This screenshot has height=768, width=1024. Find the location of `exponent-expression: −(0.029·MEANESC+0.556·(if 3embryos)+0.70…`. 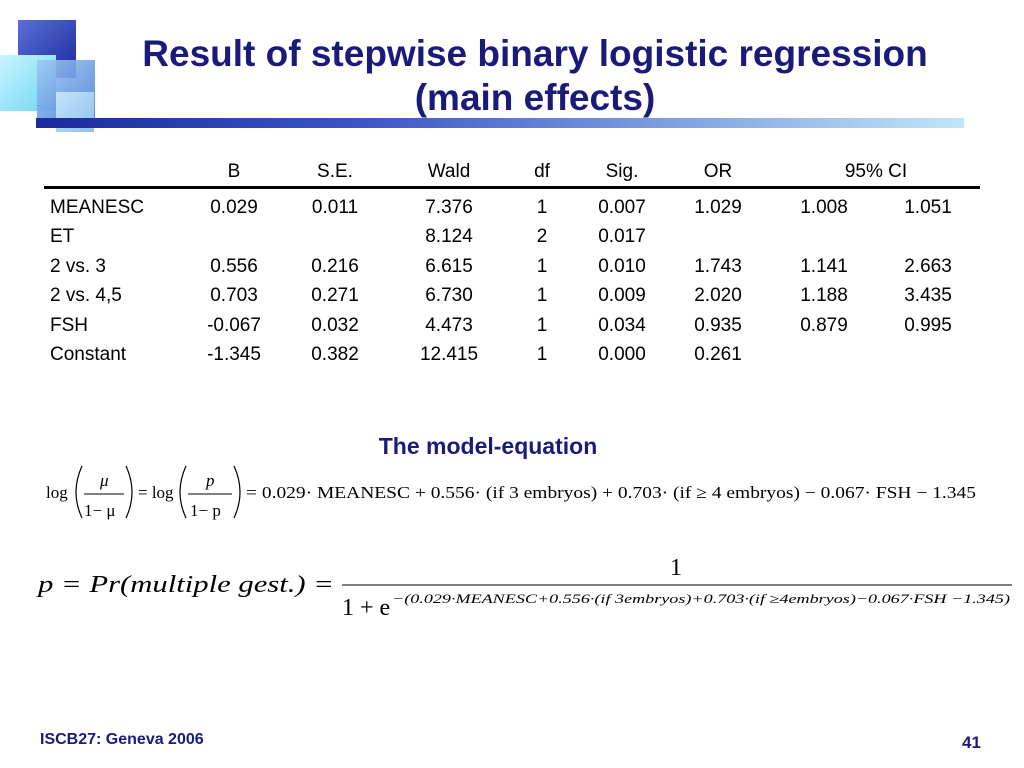

exponent-expression: −(0.029·MEANESC+0.556·(if 3embryos)+0.70… is located at coordinates (701, 598).